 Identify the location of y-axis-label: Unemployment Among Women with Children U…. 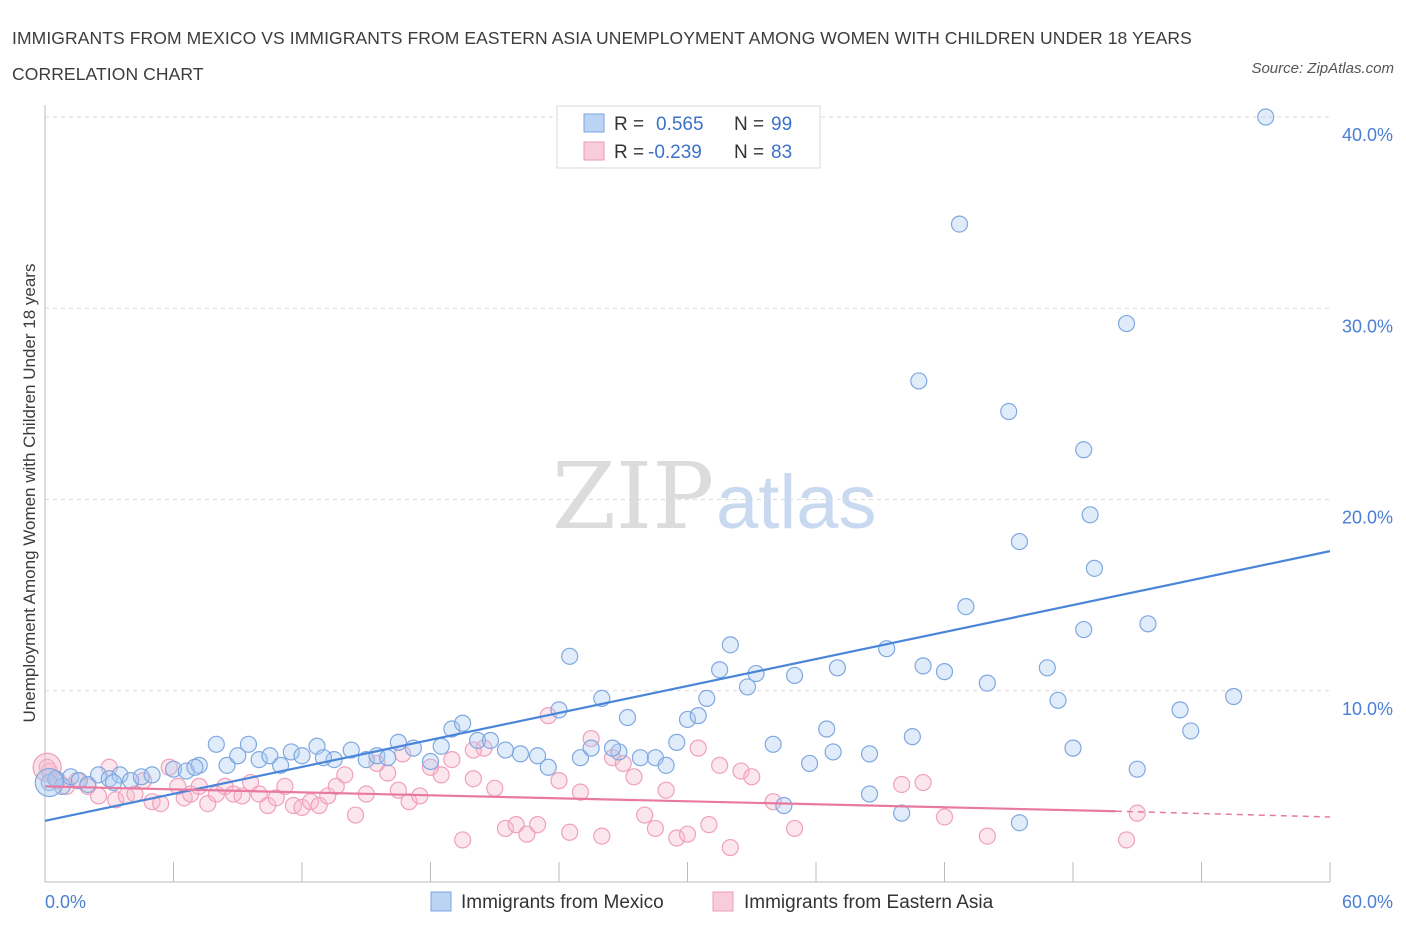
(29, 493).